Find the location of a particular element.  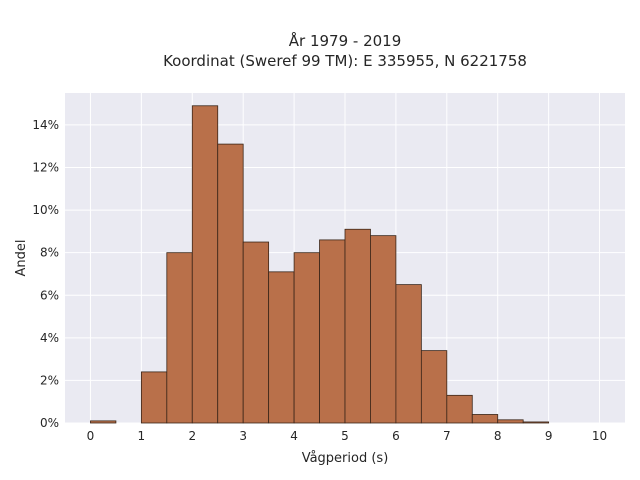

x-tick-label: 1 is located at coordinates (142, 436).